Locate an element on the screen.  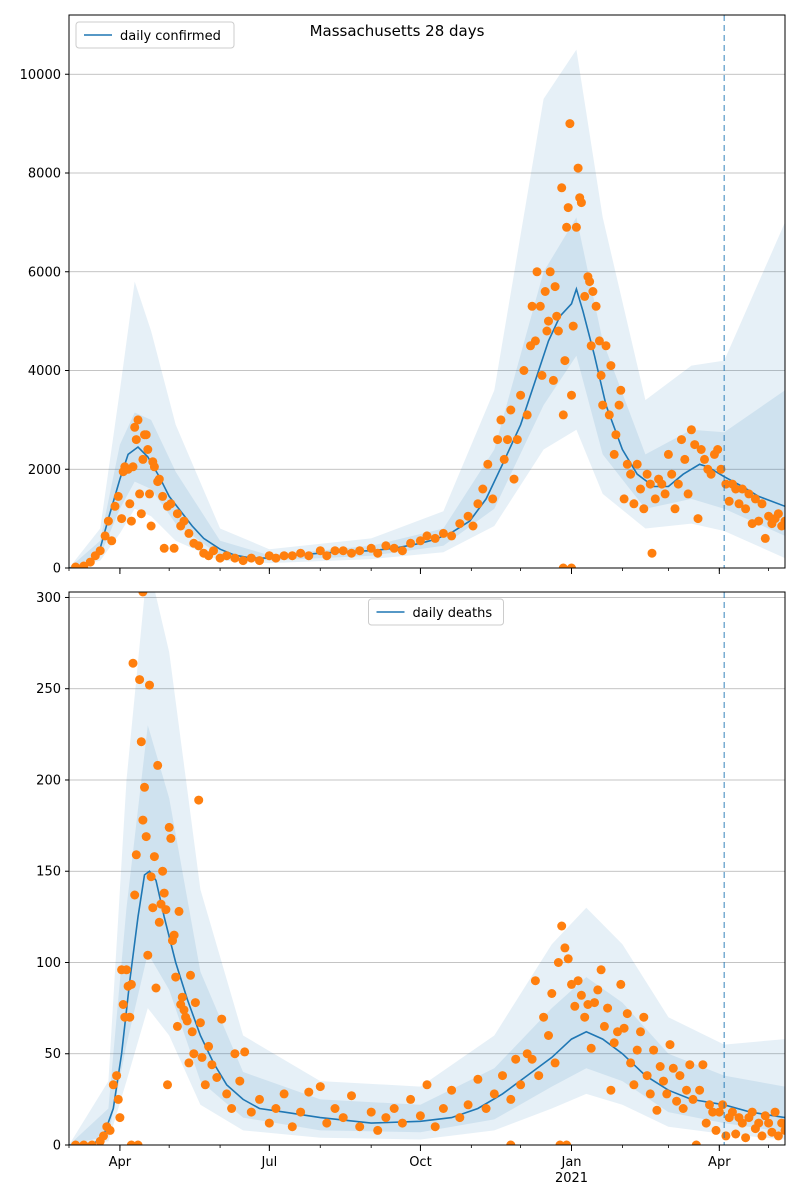
y-tick-label: 100 is located at coordinates (48, 963).